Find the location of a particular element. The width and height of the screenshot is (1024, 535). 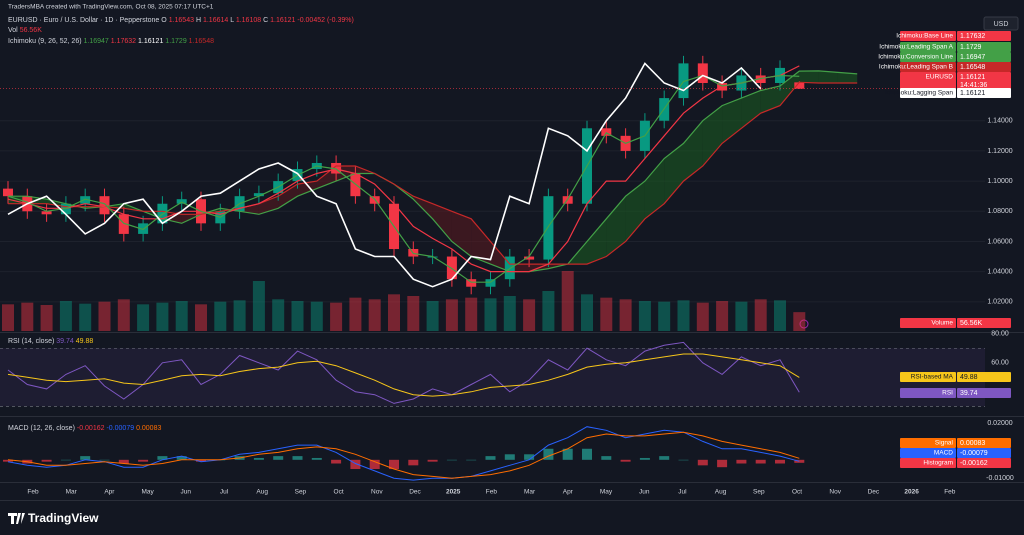

tag-label: EURUSD is located at coordinates (940, 77).